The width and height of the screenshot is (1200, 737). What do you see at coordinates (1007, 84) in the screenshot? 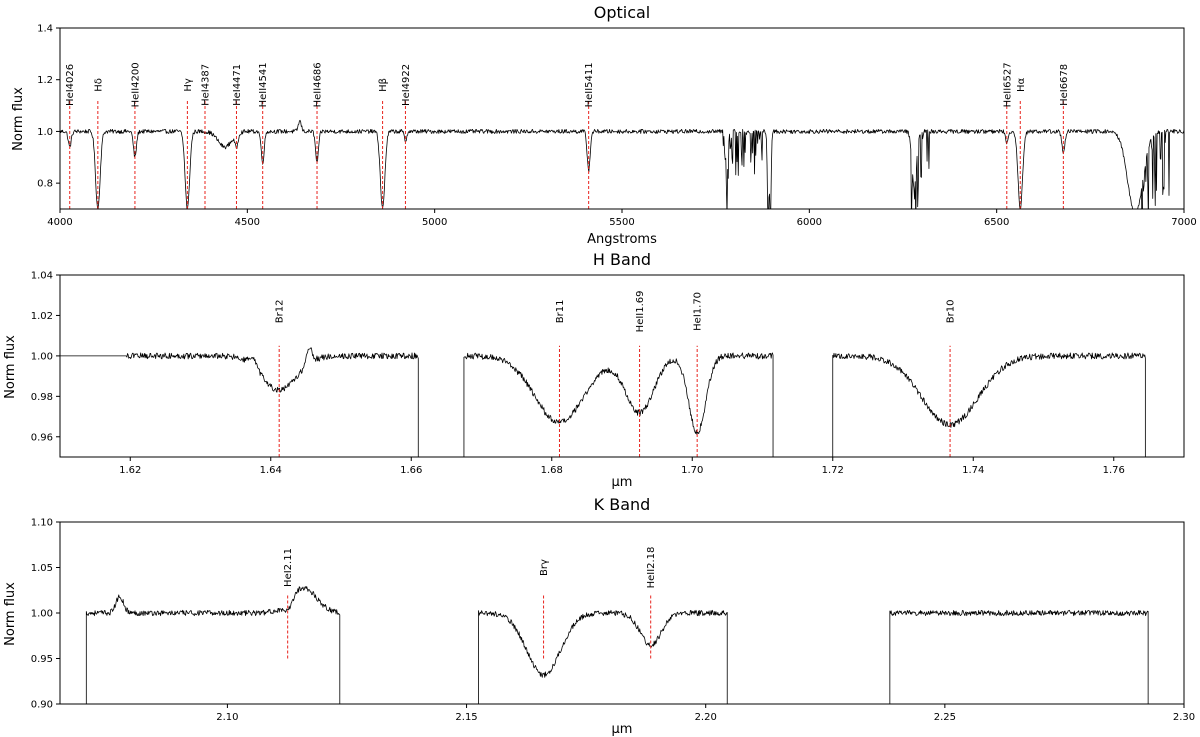
I see `optical-reference-label-12: HeII6527` at bounding box center [1007, 84].